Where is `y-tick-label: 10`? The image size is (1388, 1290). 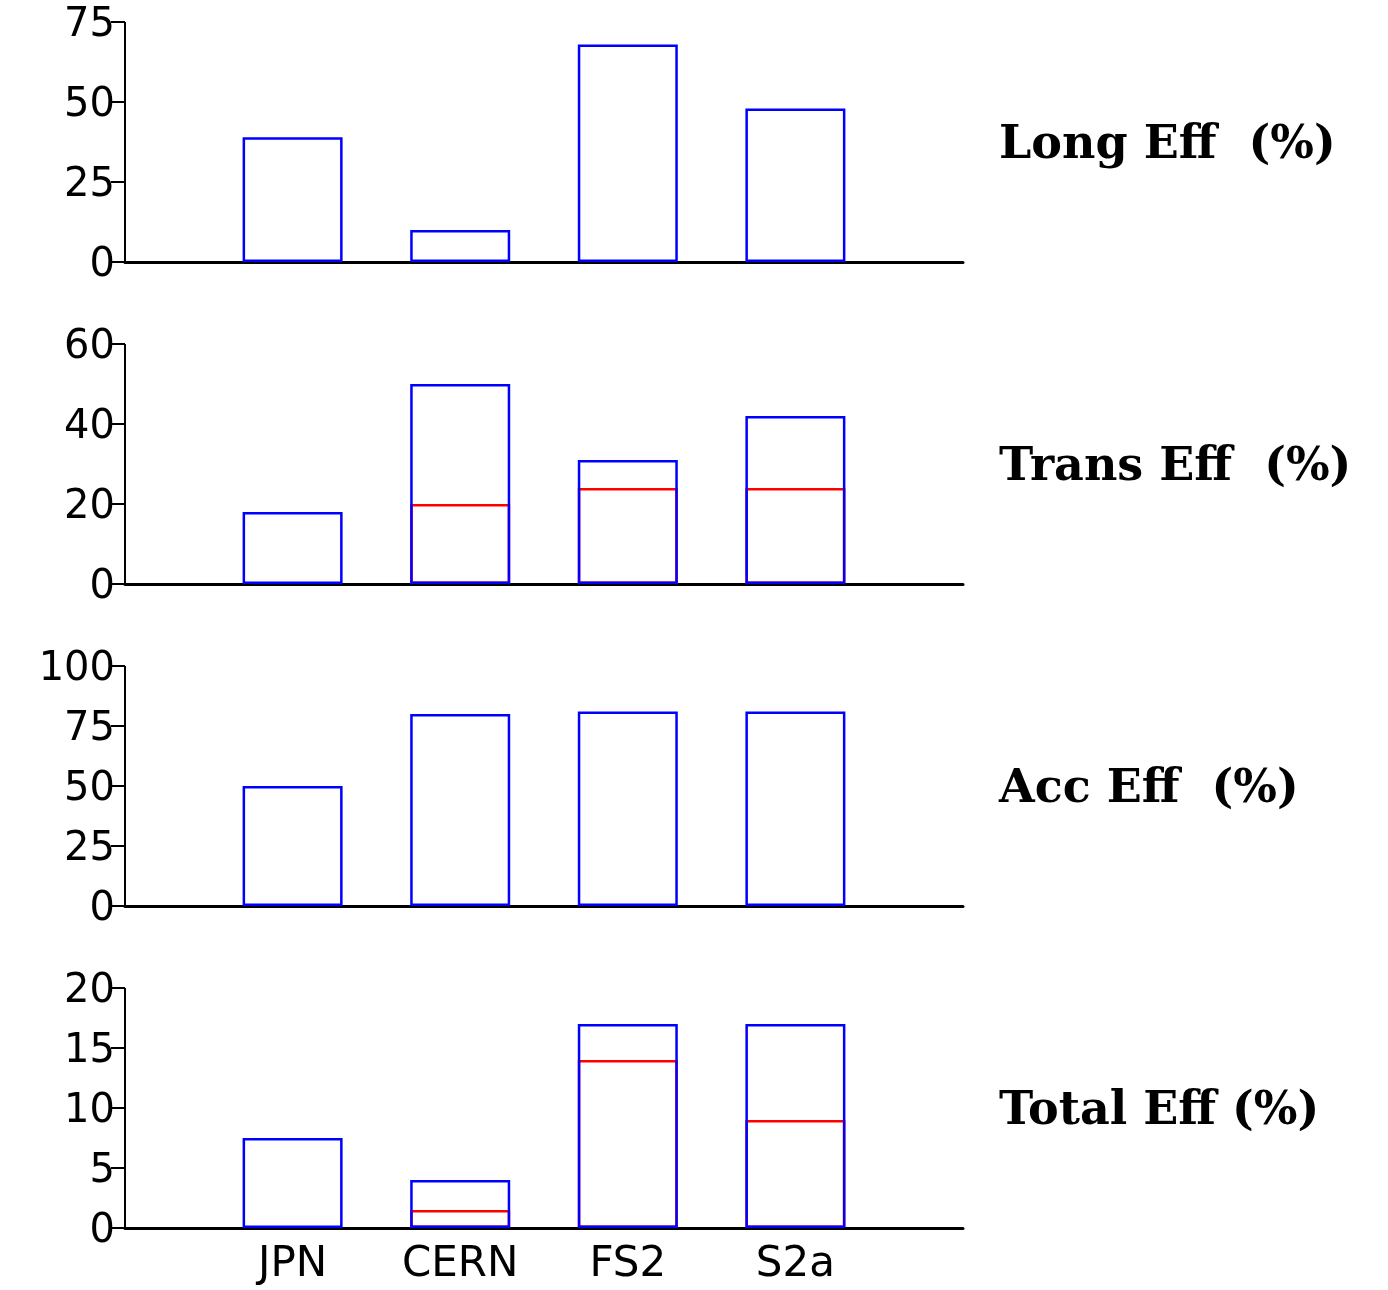
y-tick-label: 10 is located at coordinates (89, 1108).